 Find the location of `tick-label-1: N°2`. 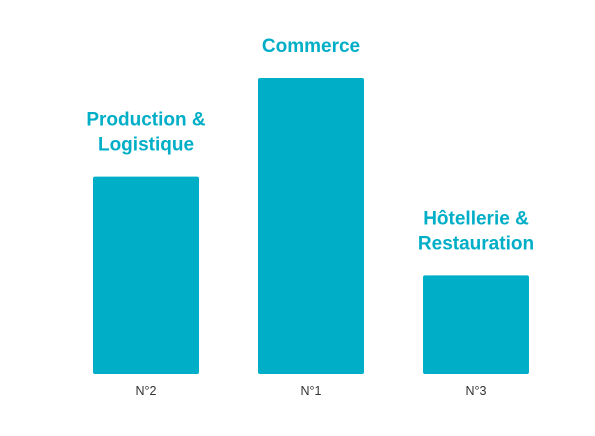

tick-label-1: N°2 is located at coordinates (146, 391).